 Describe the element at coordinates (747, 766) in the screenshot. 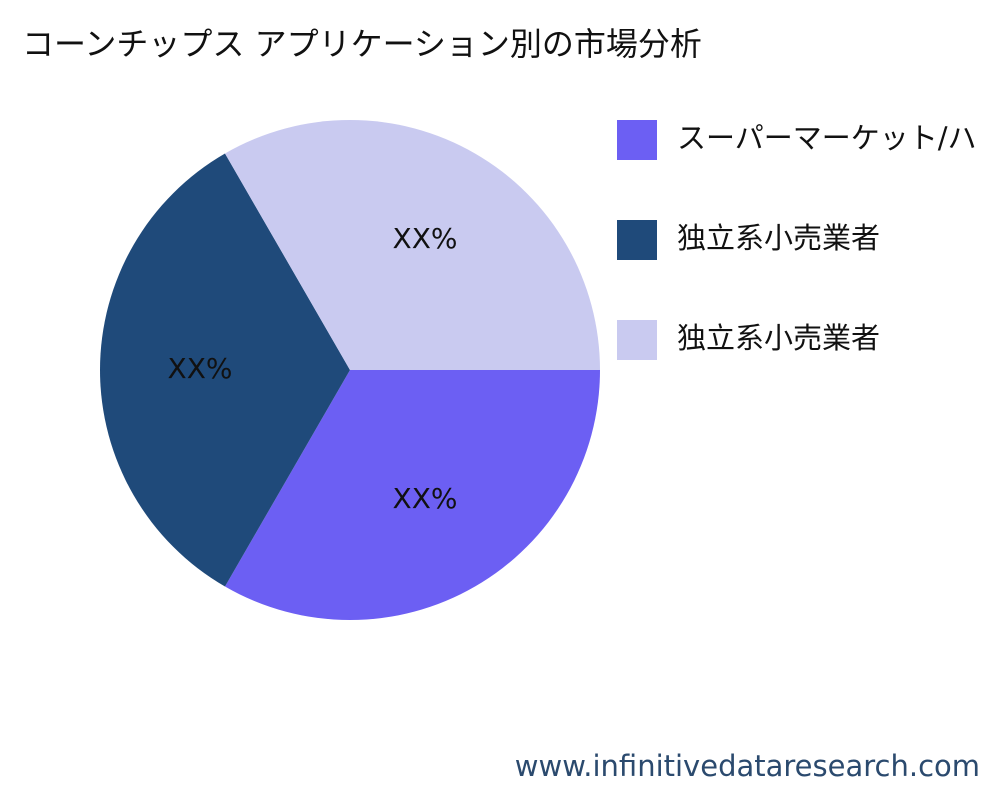

I see `watermark: www.infinitivedataresearch.com` at that location.